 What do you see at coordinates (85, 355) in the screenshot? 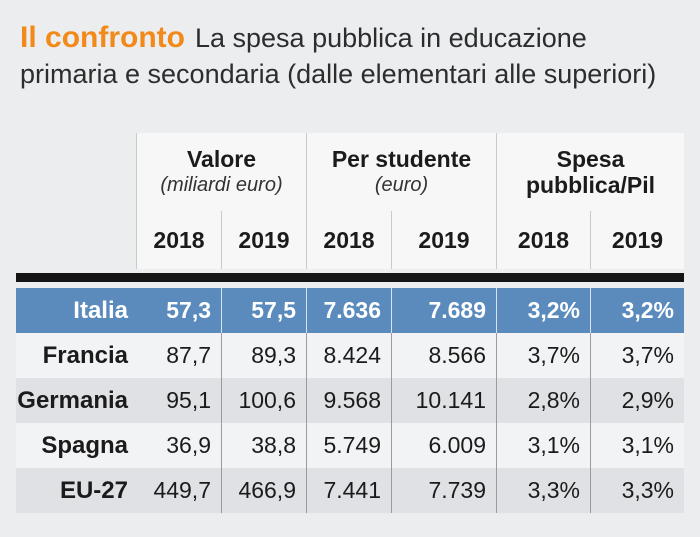
I see `row-label: Francia` at bounding box center [85, 355].